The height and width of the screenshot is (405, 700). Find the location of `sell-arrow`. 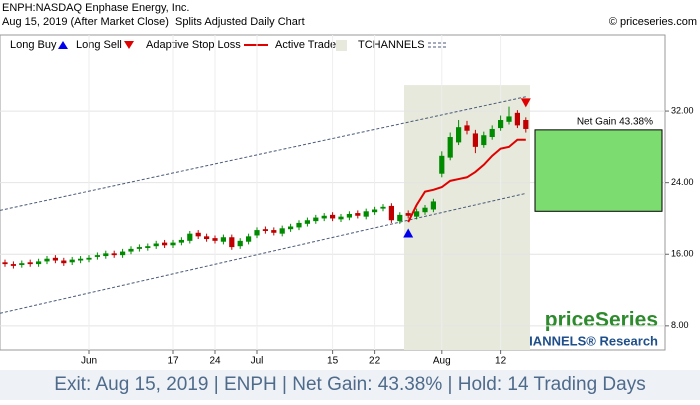

sell-arrow is located at coordinates (525, 103).